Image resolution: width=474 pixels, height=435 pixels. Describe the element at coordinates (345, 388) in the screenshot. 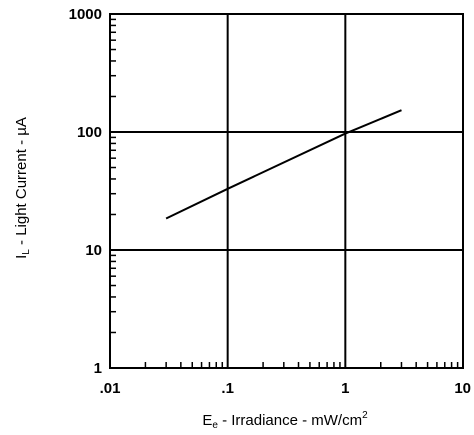

I see `x-tick-label: 1` at that location.